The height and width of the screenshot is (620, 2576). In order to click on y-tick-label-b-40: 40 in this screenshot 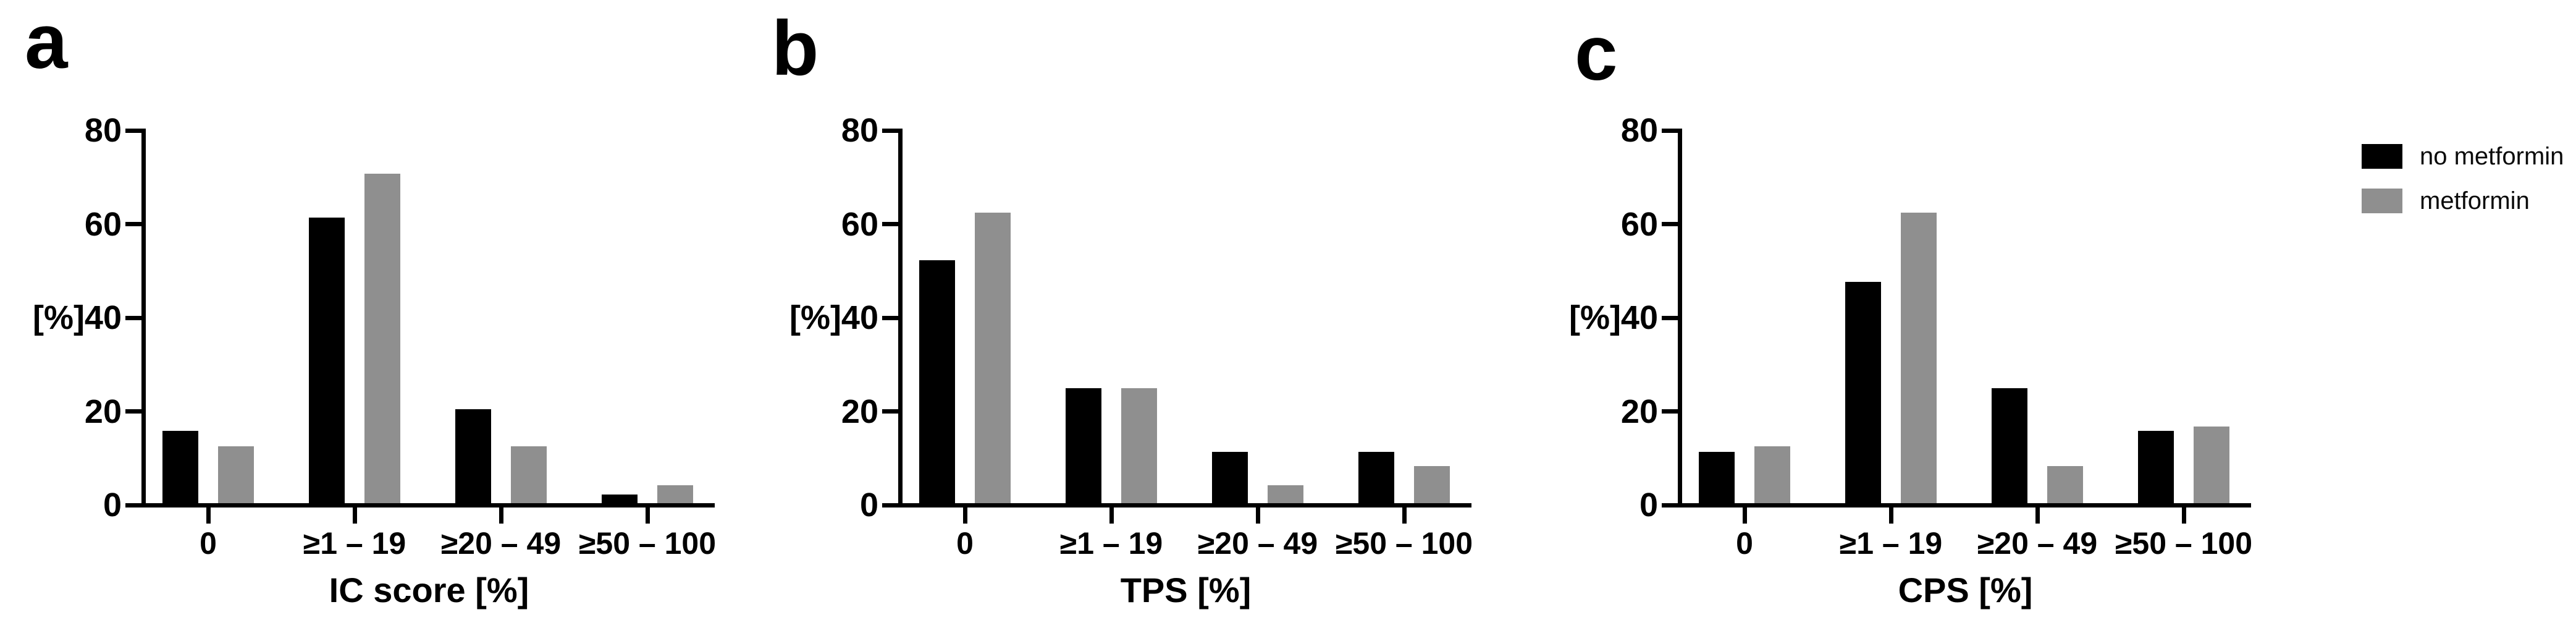, I will do `click(859, 317)`.